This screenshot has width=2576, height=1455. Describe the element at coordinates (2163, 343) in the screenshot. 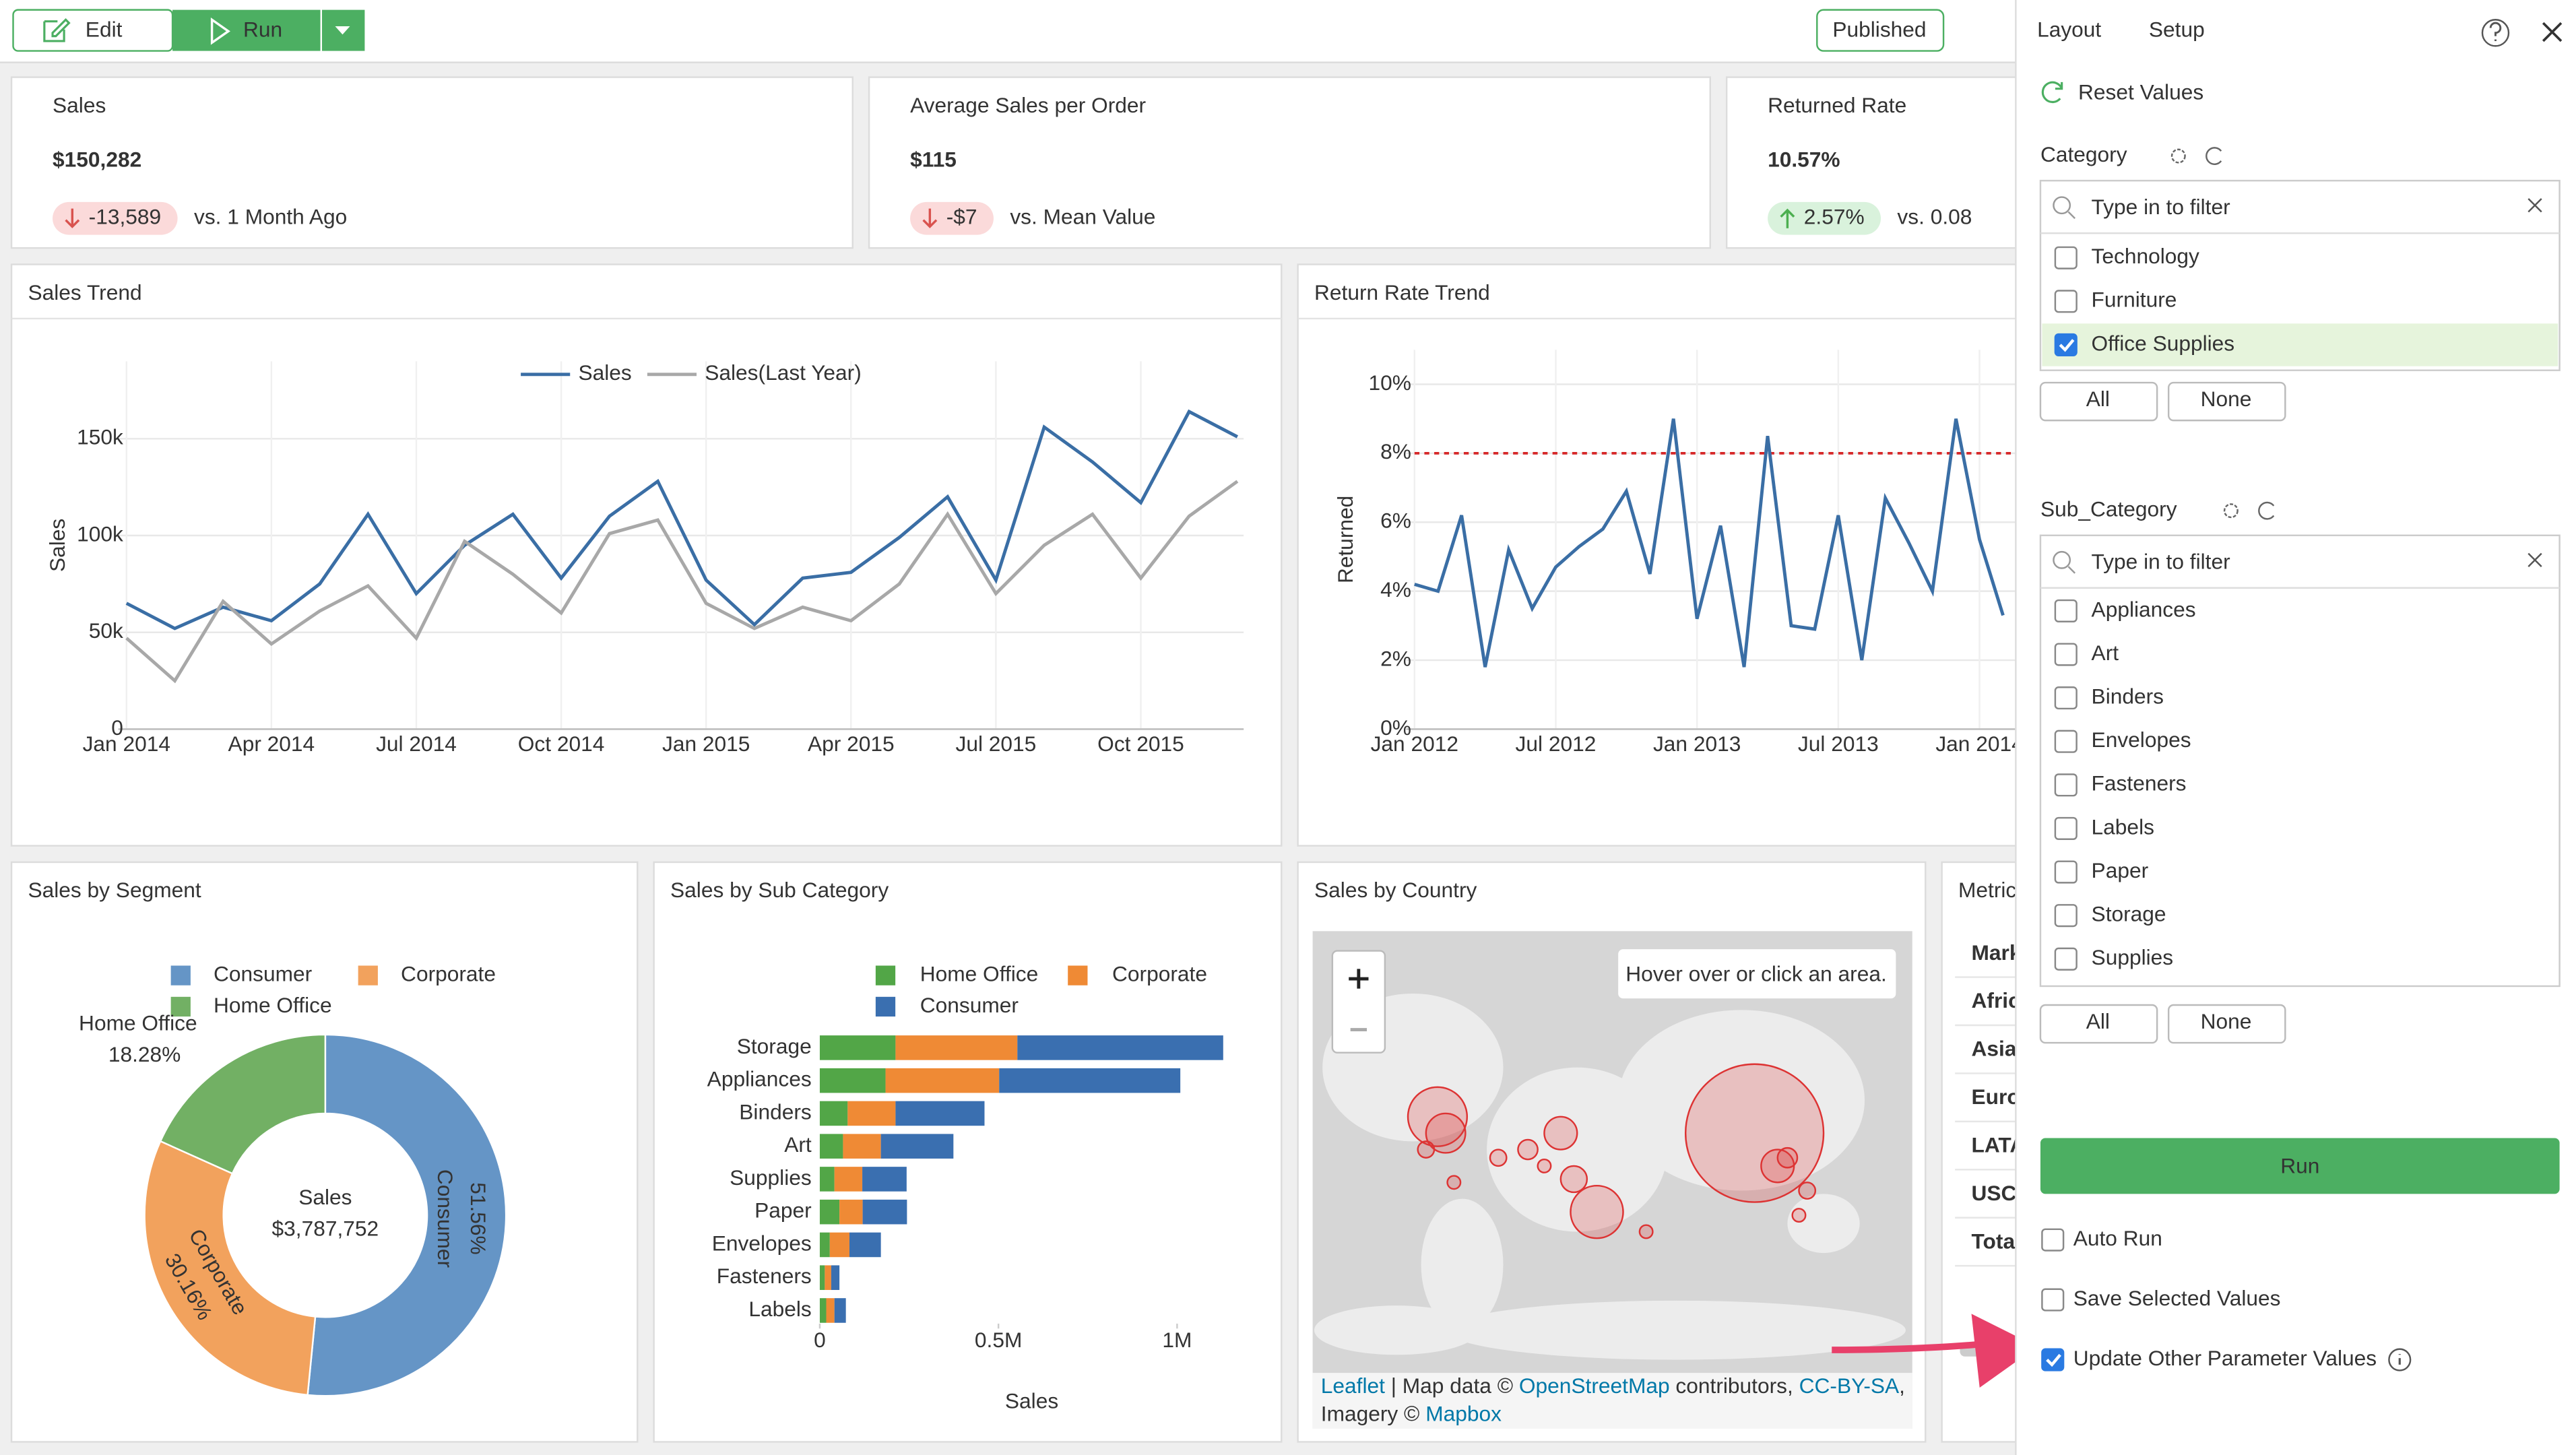

I see `filter-option: Office Supplies` at that location.